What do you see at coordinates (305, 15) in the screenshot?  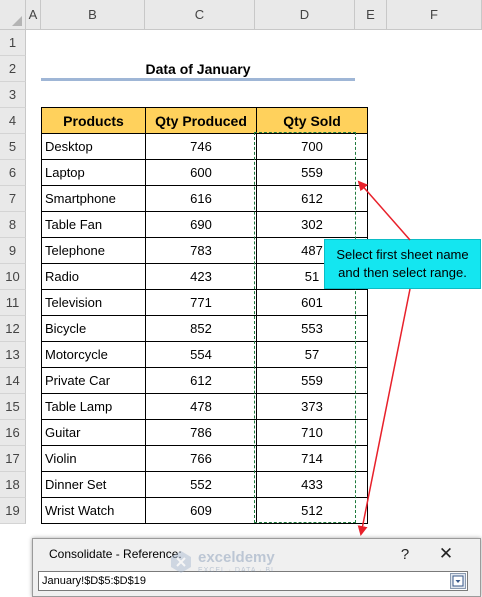 I see `column-header-d: D` at bounding box center [305, 15].